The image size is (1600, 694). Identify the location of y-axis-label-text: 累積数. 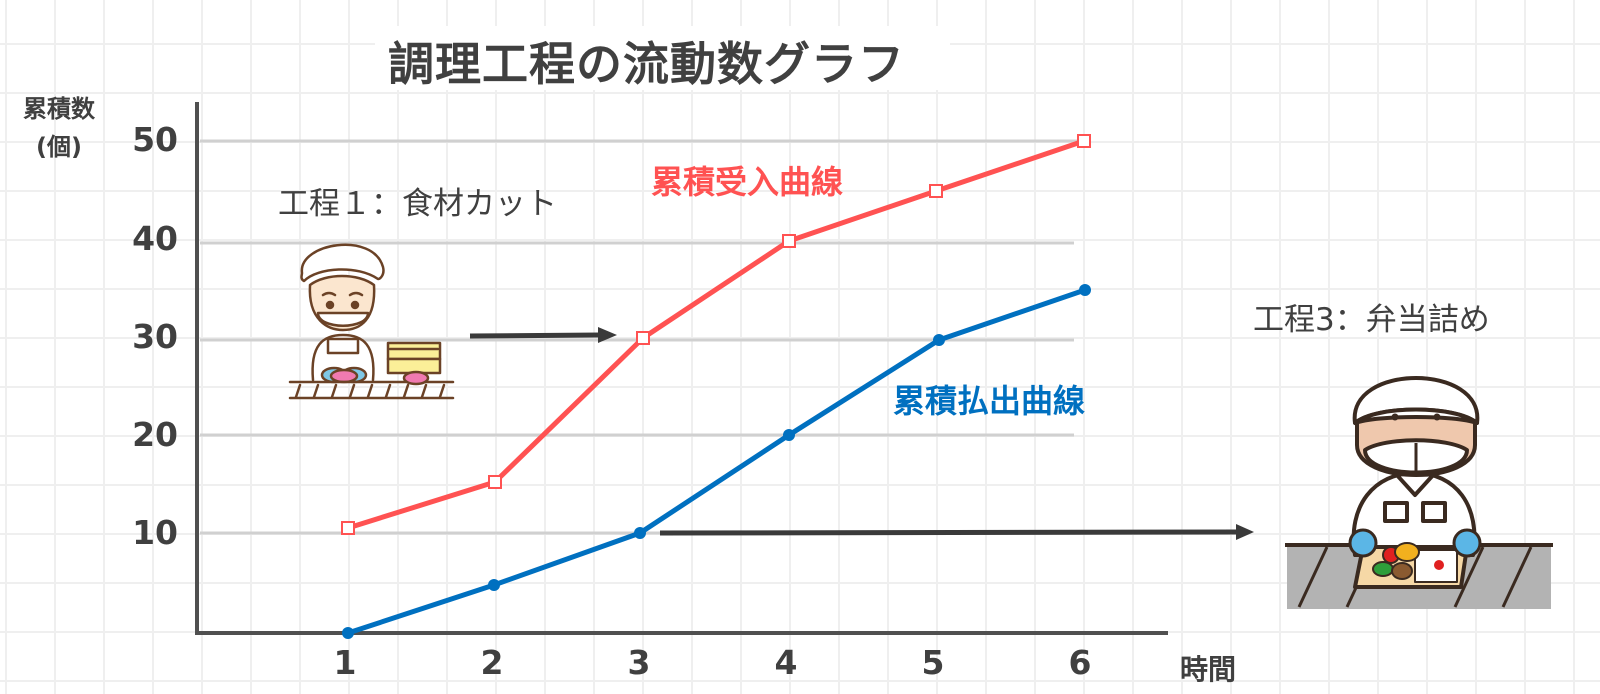
(59, 109).